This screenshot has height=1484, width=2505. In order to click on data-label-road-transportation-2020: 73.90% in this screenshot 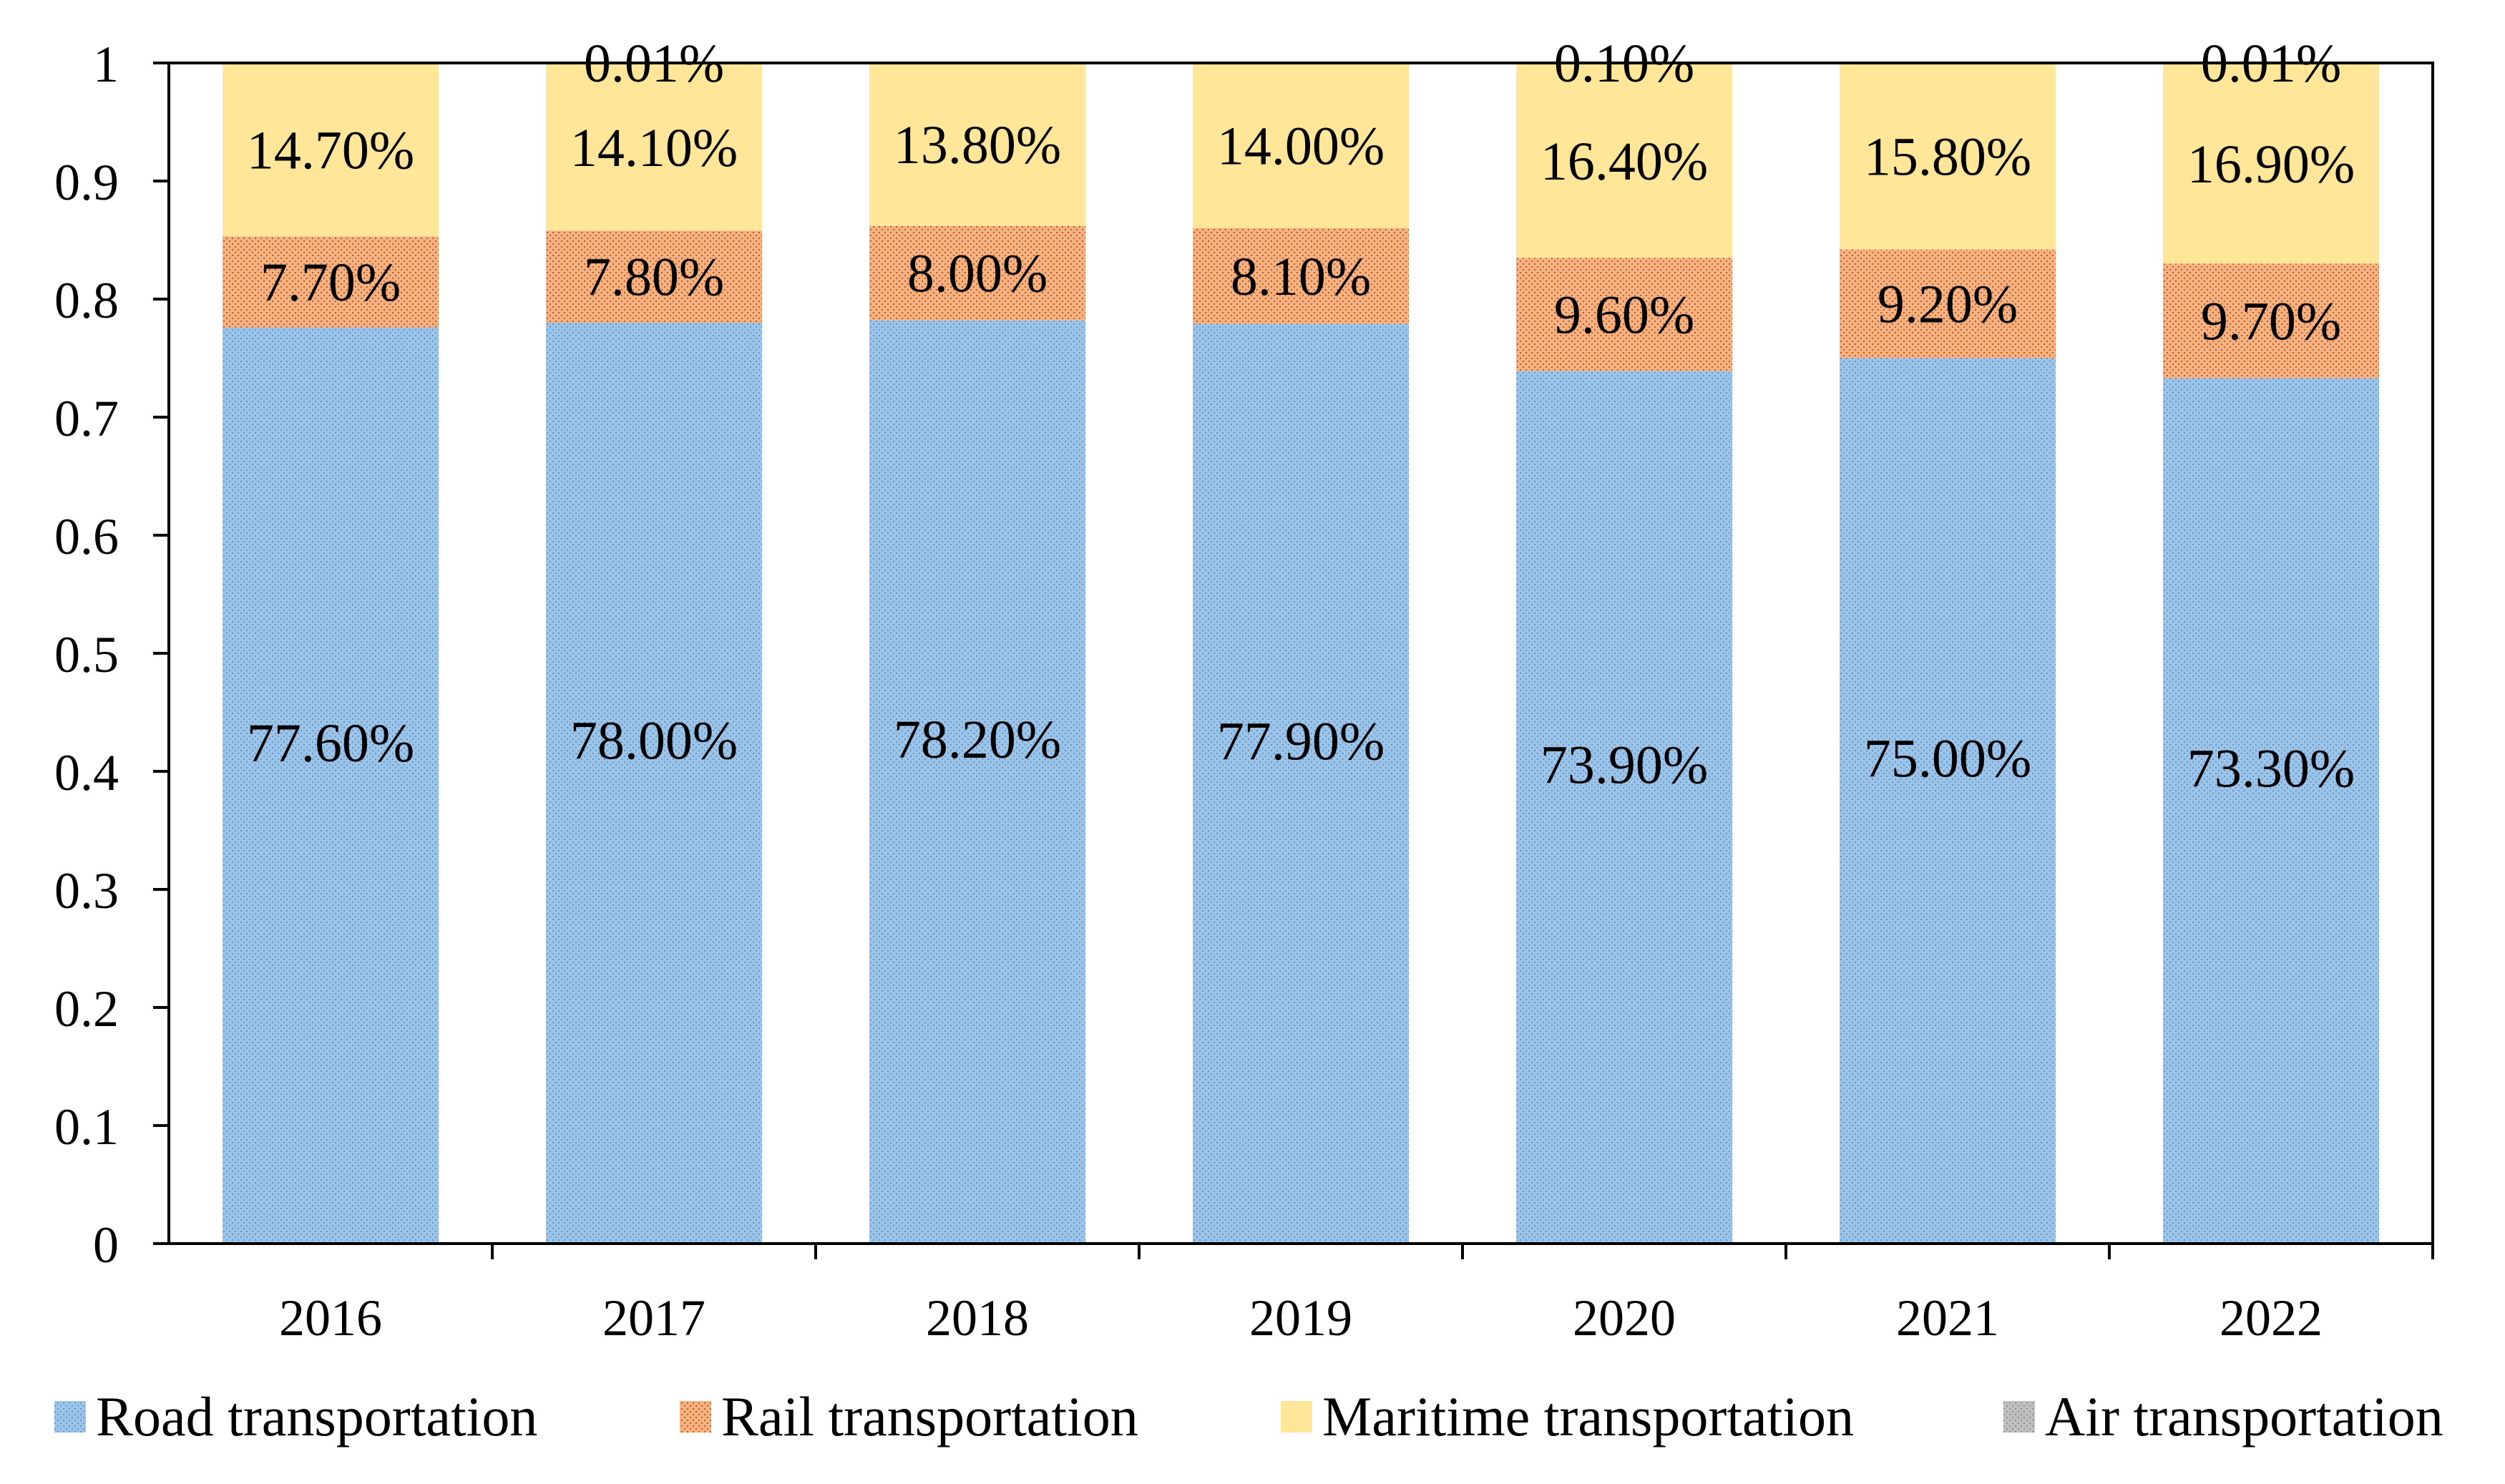, I will do `click(1624, 765)`.